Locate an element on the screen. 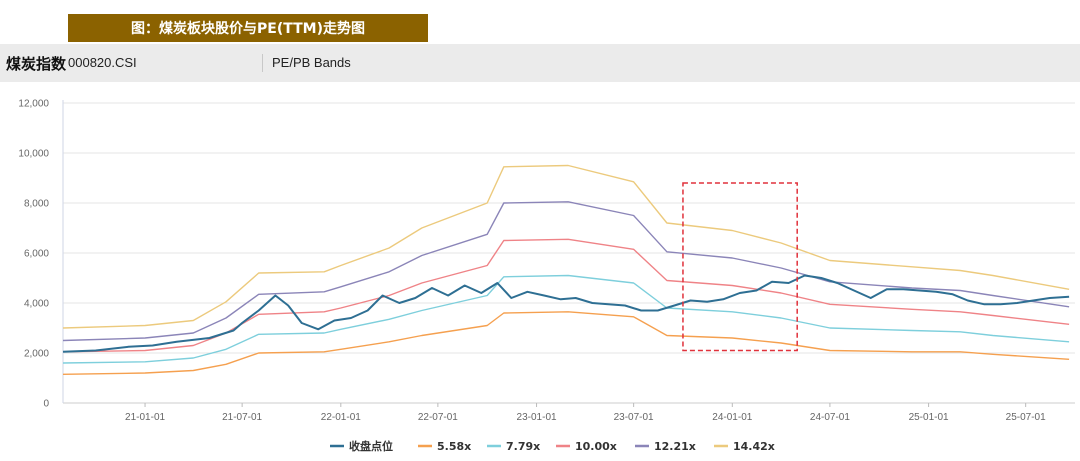 The height and width of the screenshot is (461, 1080). legend-label: 5.58x is located at coordinates (454, 446).